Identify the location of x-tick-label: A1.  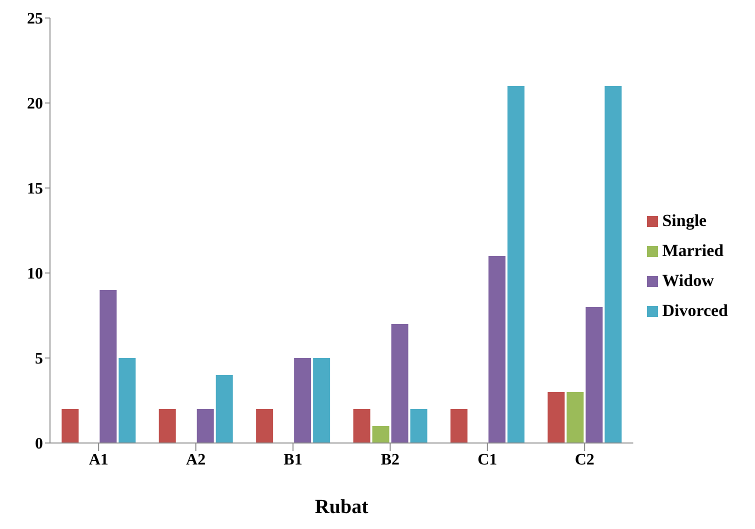
(98, 459).